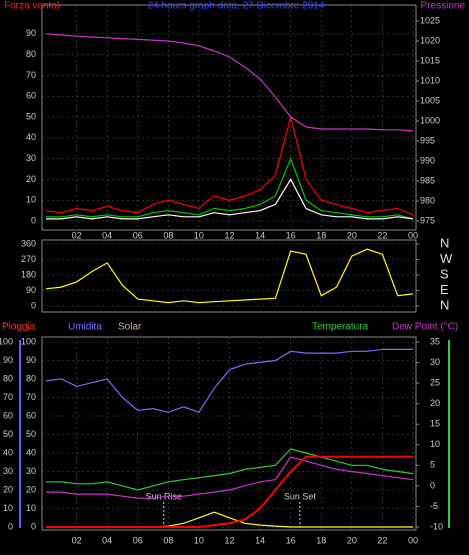 This screenshot has height=555, width=469. What do you see at coordinates (427, 200) in the screenshot?
I see `y2-tick-label: 980` at bounding box center [427, 200].